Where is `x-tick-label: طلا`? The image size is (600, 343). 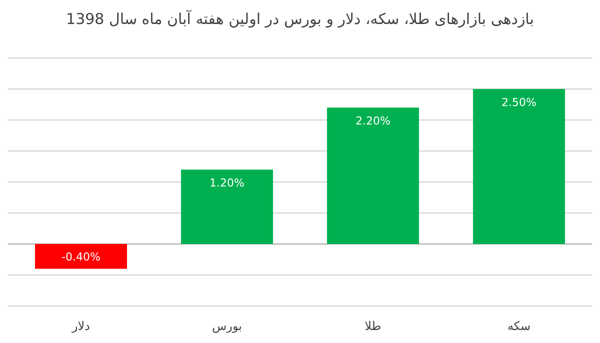 x-tick-label: طلا is located at coordinates (373, 326).